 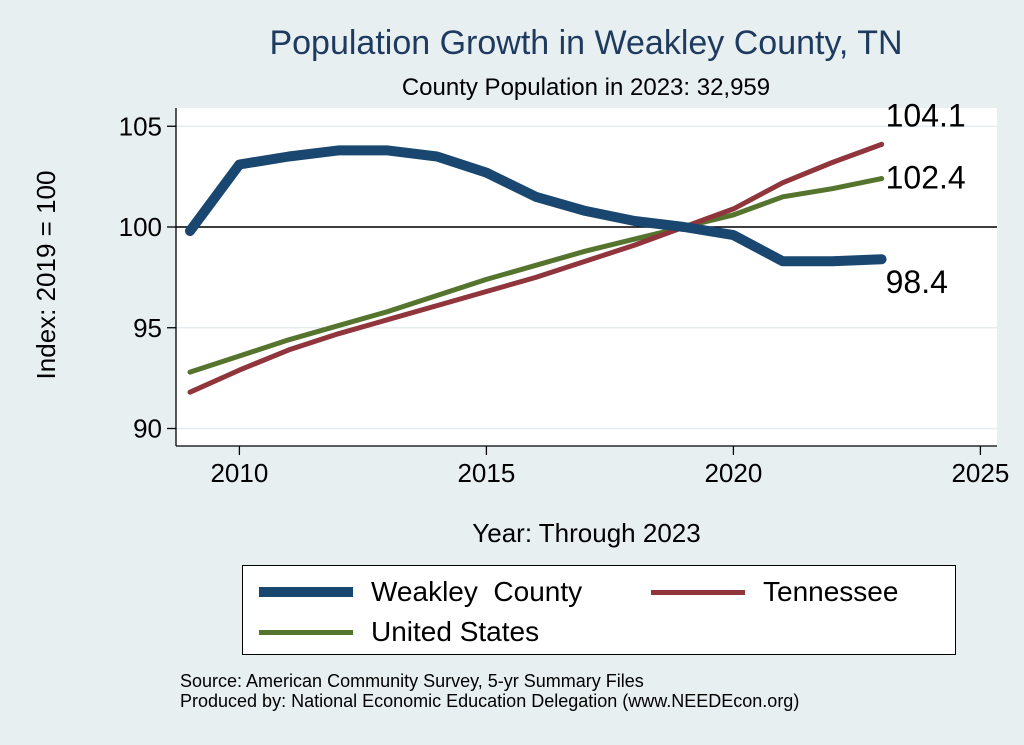 What do you see at coordinates (980, 473) in the screenshot?
I see `x-tick-label: 2025` at bounding box center [980, 473].